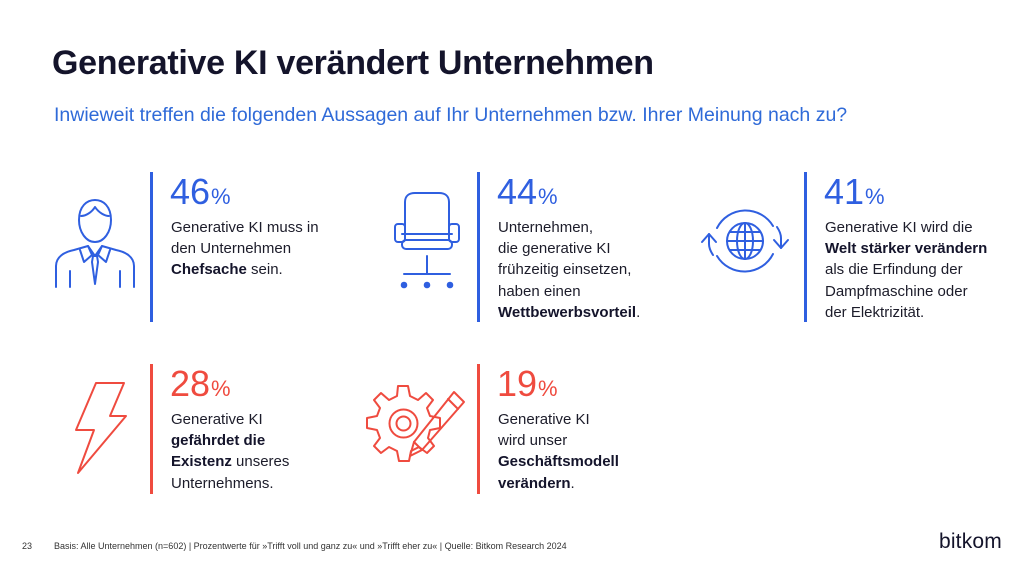  I want to click on stat-value: 19%, so click(527, 383).